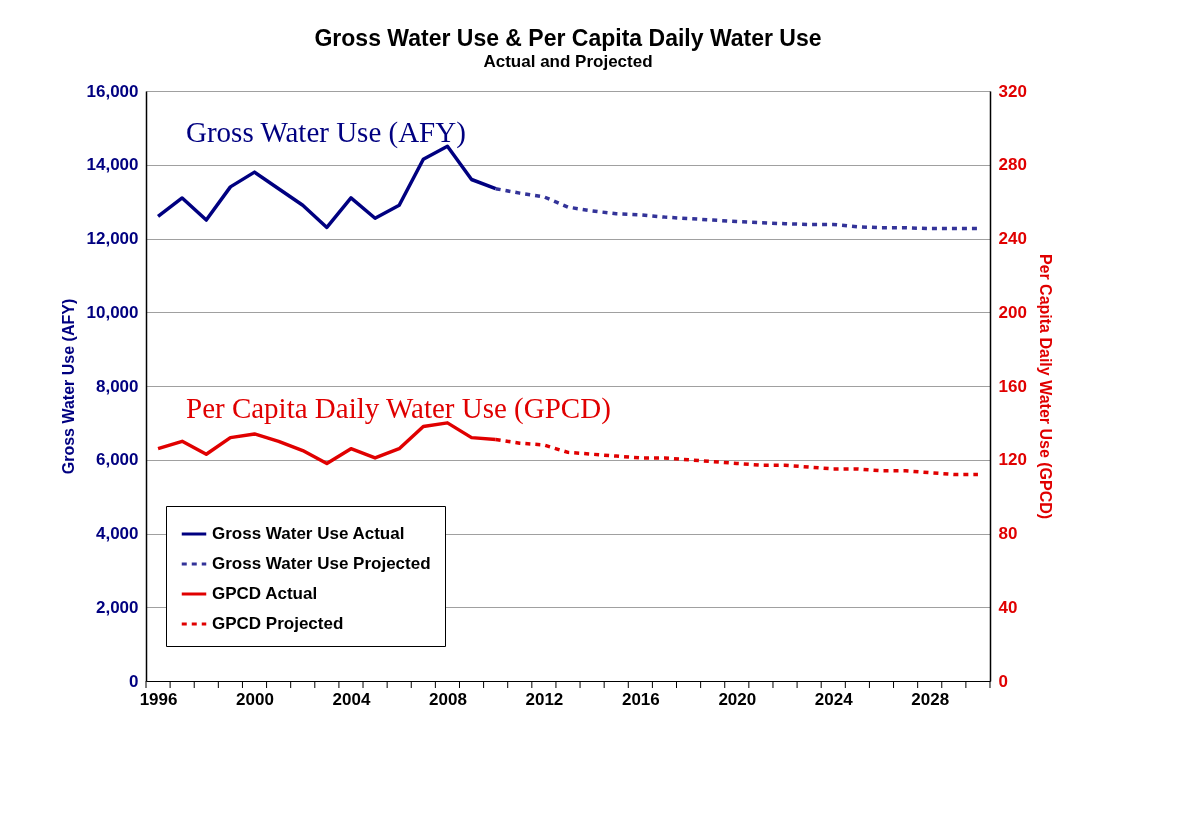  Describe the element at coordinates (834, 699) in the screenshot. I see `x-tick-label: 2024` at that location.